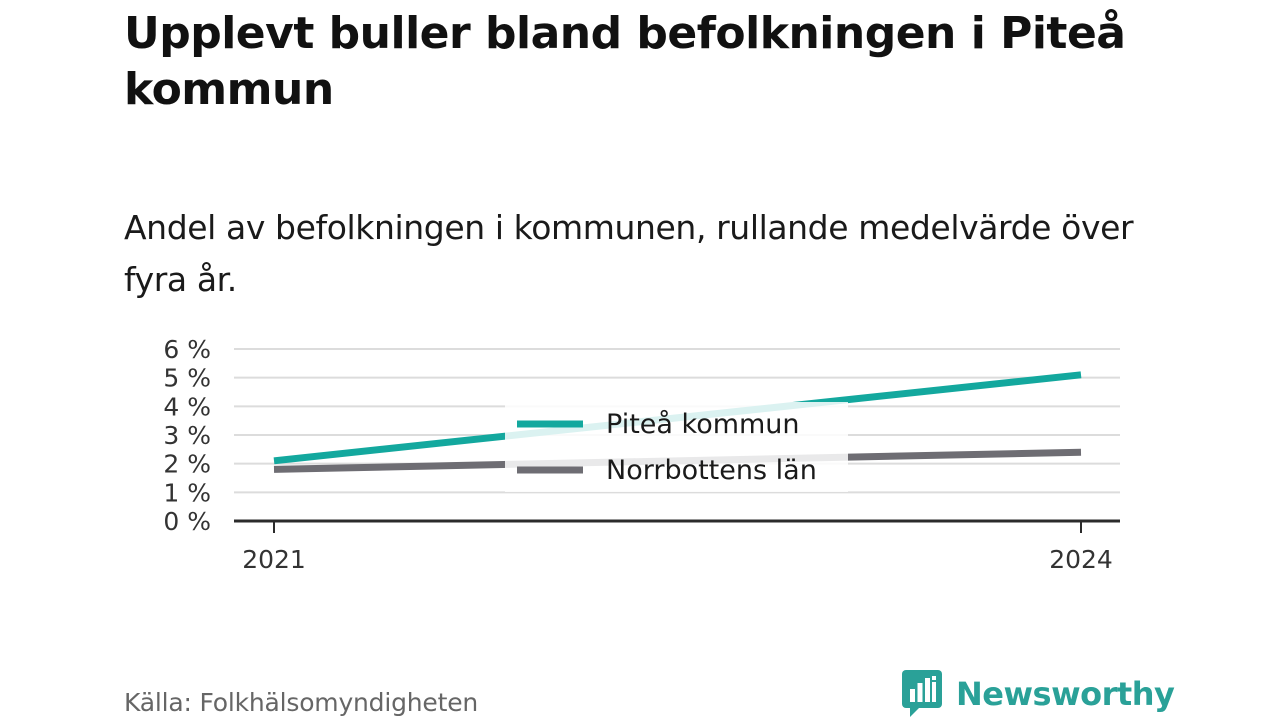 This screenshot has width=1280, height=720. I want to click on y-tick-label: 2 %, so click(187, 464).